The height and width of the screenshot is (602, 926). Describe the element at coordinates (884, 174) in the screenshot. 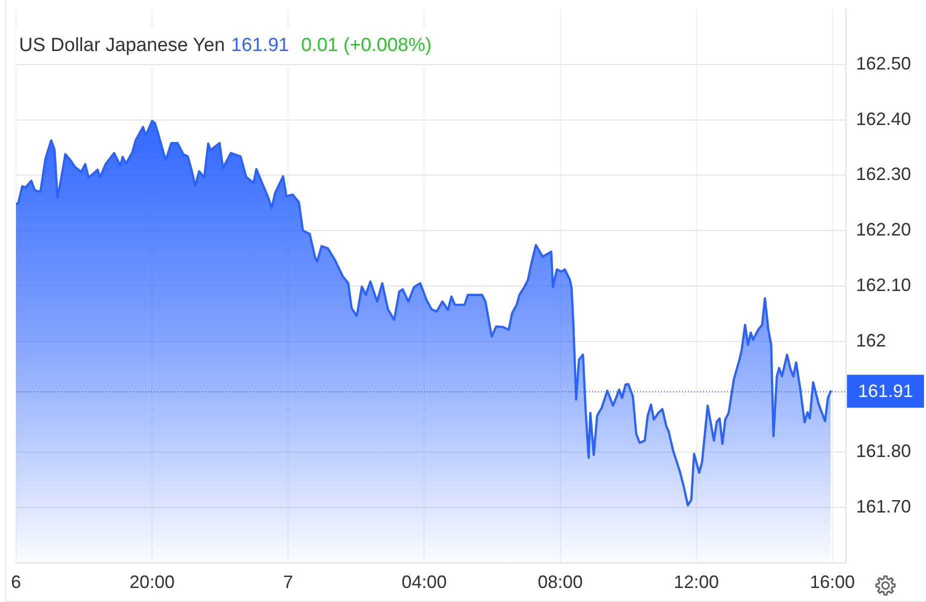

I see `y-tick-label: 162.30` at that location.